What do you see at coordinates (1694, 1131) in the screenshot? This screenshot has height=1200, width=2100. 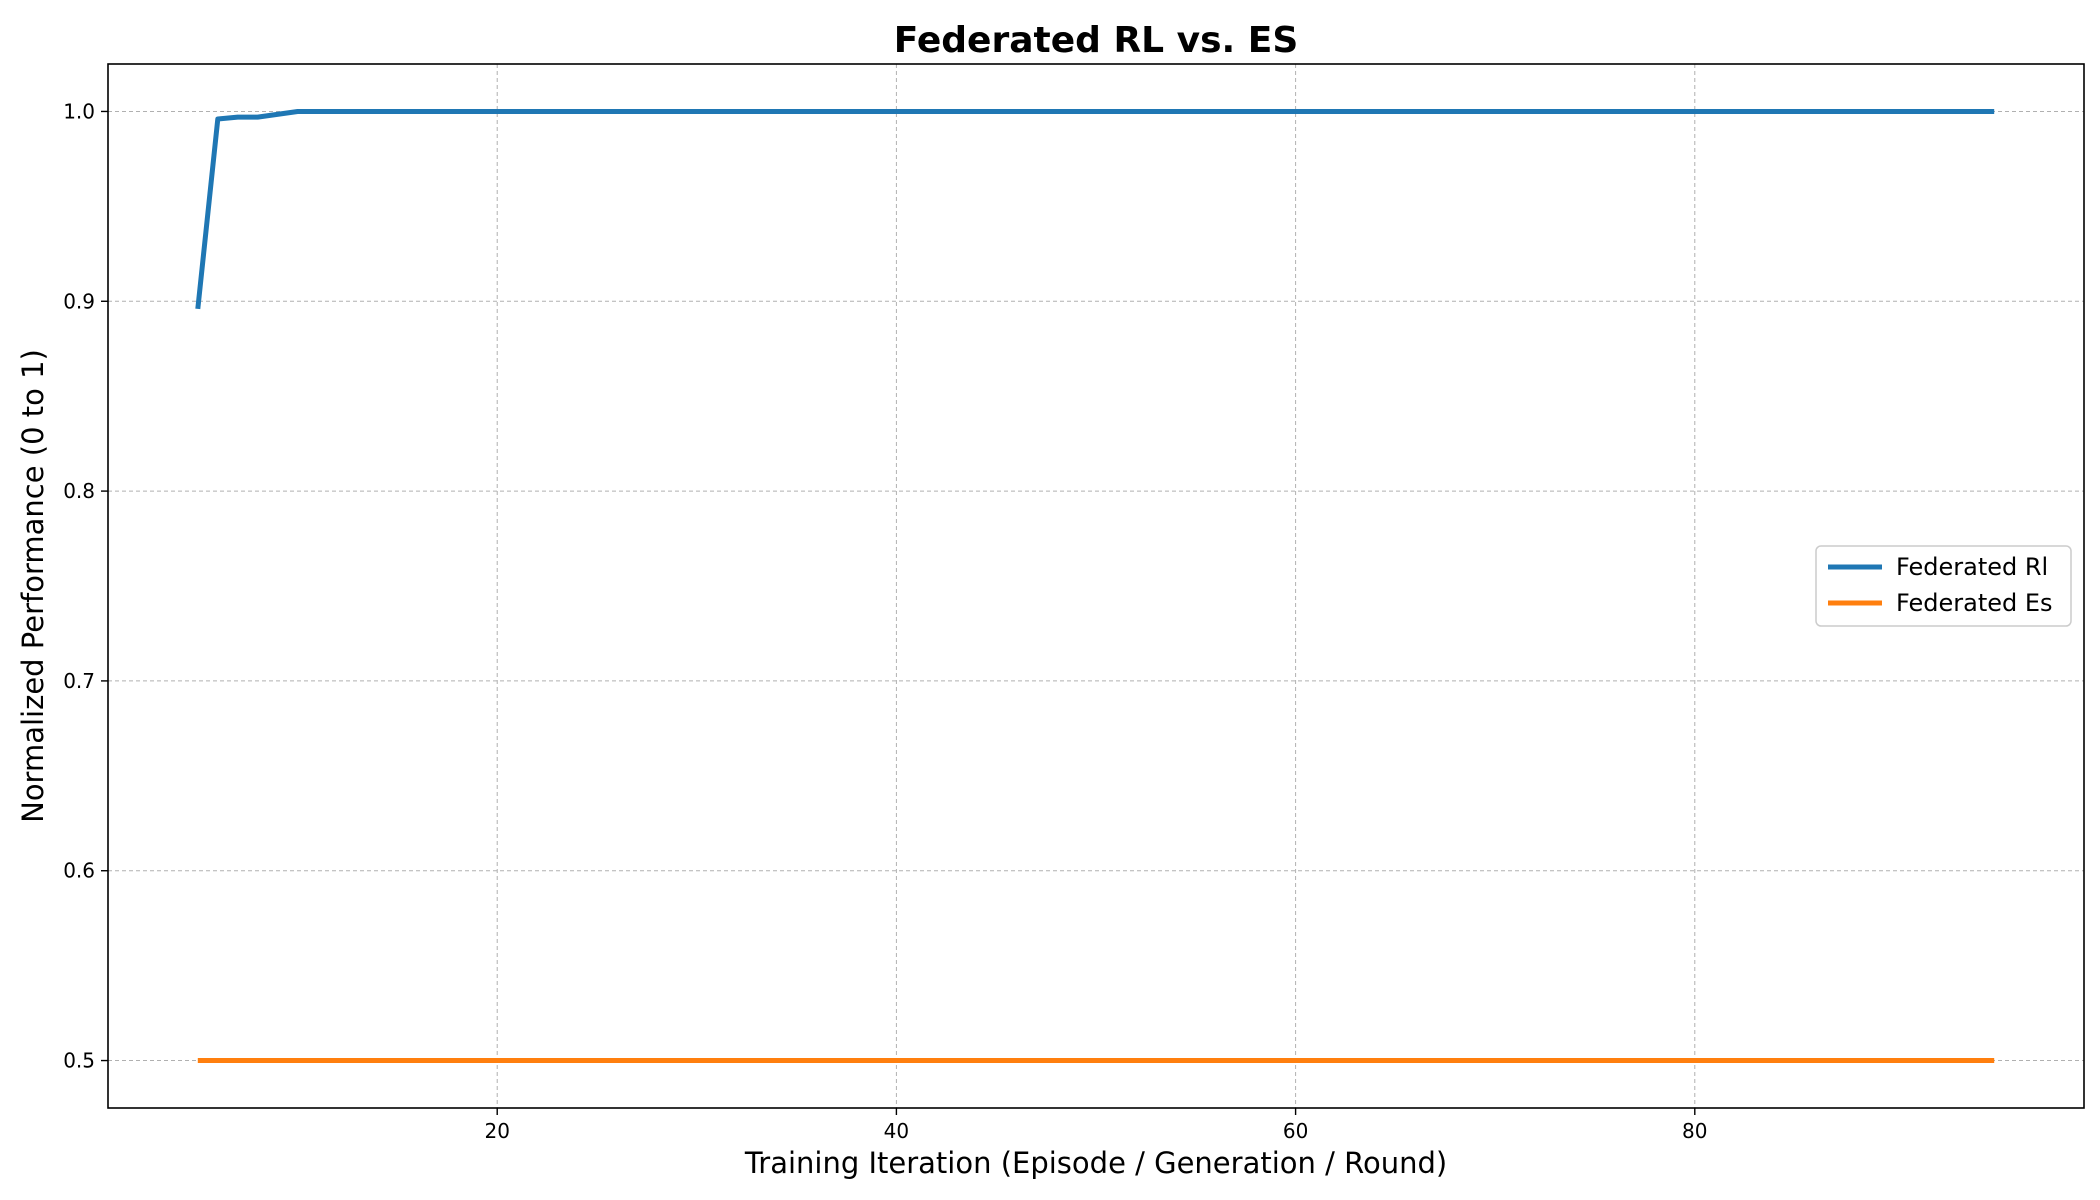 I see `x-tick-label: 80` at bounding box center [1694, 1131].